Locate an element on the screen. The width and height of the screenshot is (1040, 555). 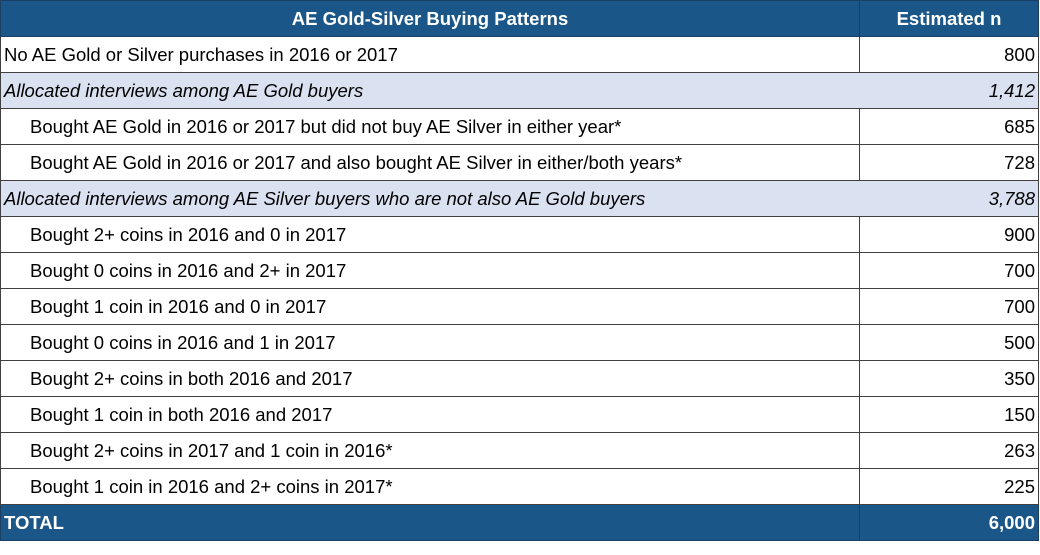
row-n: 225 is located at coordinates (949, 486).